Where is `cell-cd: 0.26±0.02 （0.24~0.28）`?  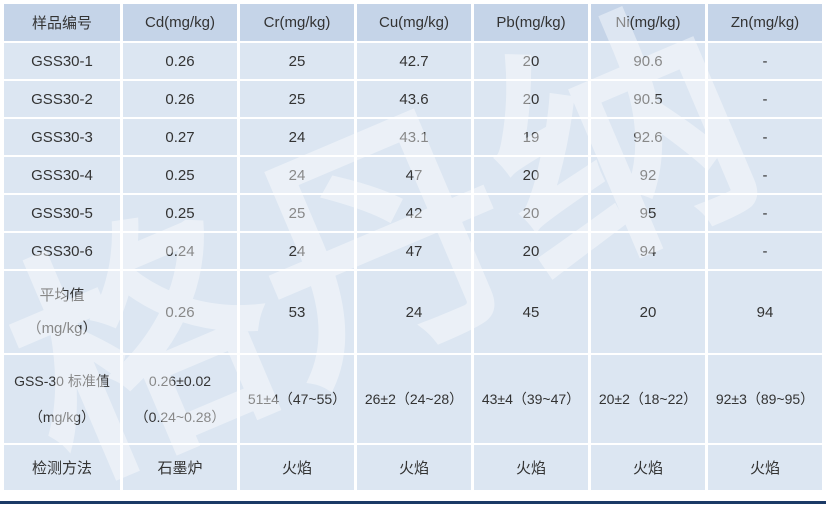 cell-cd: 0.26±0.02 （0.24~0.28） is located at coordinates (180, 399).